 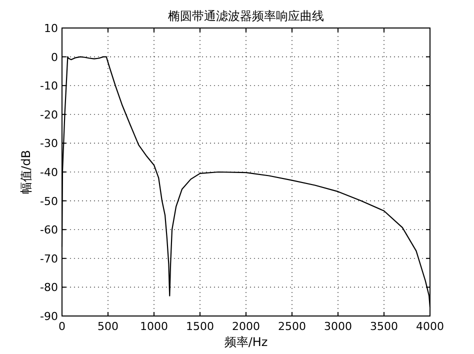 I want to click on y-tick-label: 0, so click(x=54, y=57).